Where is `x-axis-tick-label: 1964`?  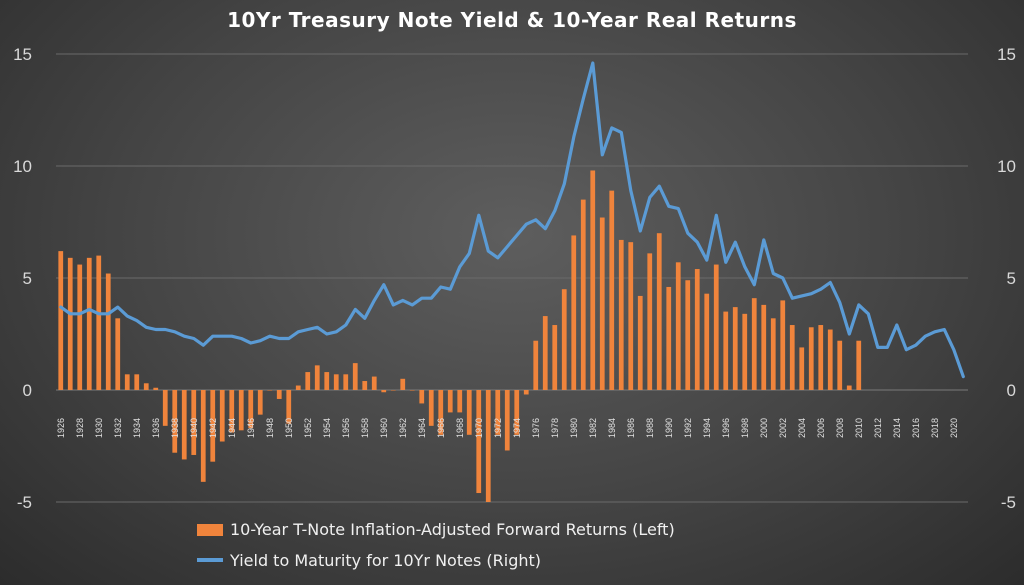
x-axis-tick-label: 1964 is located at coordinates (422, 428).